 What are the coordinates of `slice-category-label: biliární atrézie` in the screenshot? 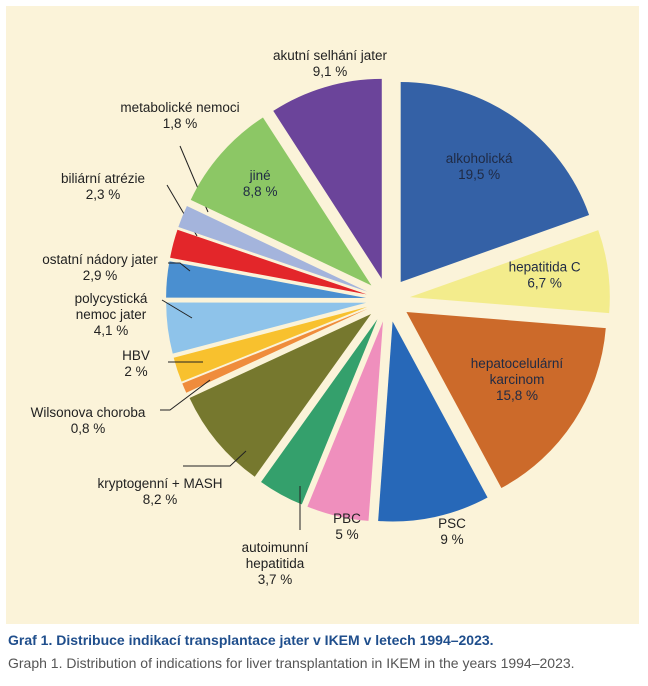 It's located at (103, 178).